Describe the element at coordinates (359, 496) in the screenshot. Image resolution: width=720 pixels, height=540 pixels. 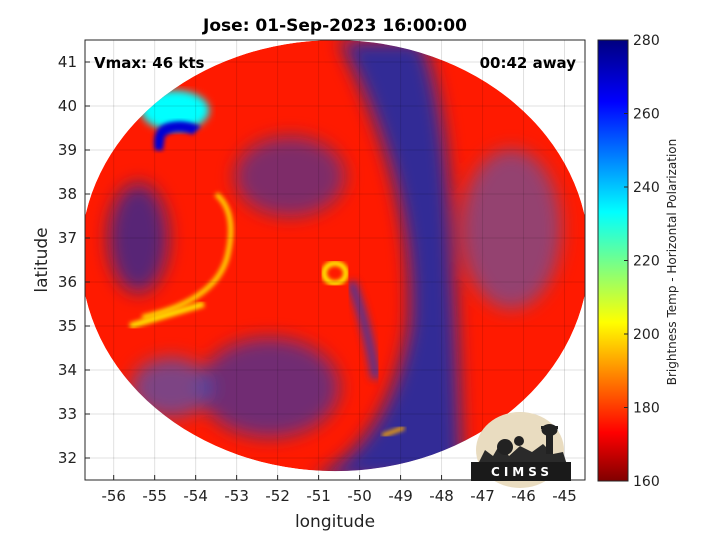
I see `x-tick-label: -50` at that location.